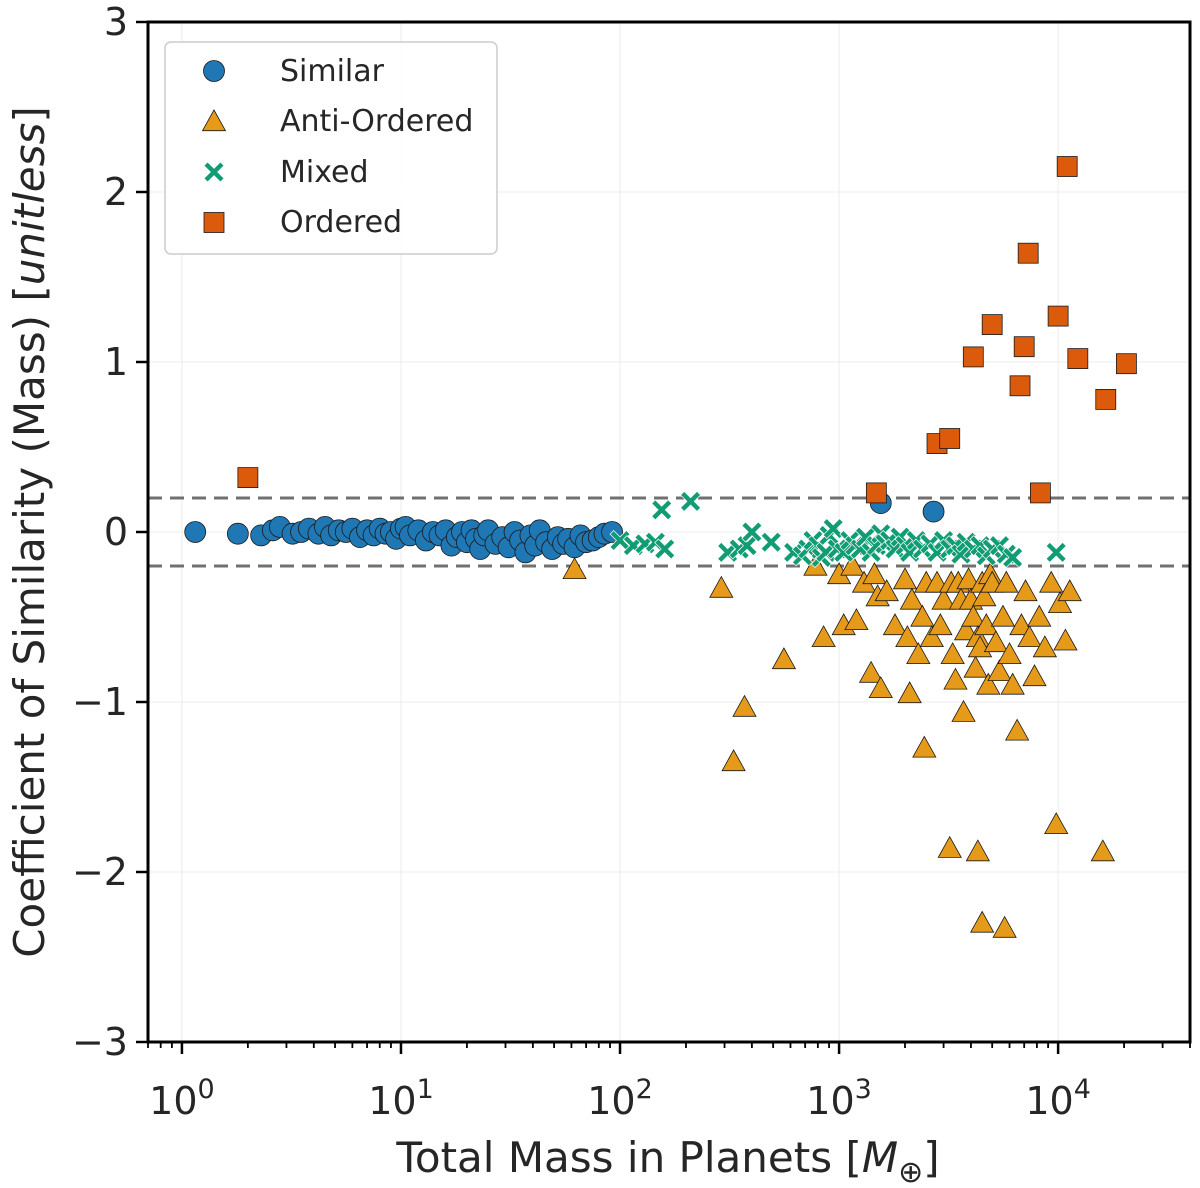 This screenshot has height=1188, width=1200. What do you see at coordinates (100, 702) in the screenshot?
I see `y-tick-label-4: −1` at bounding box center [100, 702].